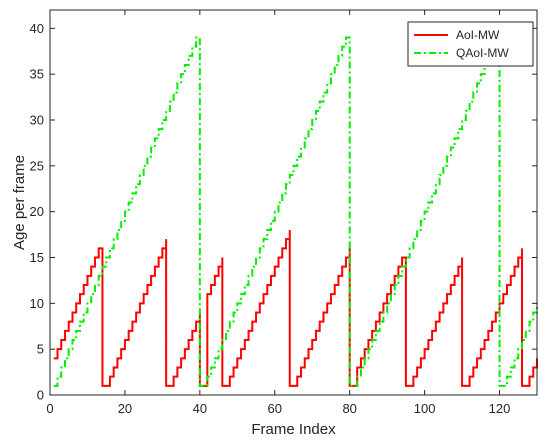 This screenshot has width=550, height=443. I want to click on x-tick-label: 120, so click(500, 408).